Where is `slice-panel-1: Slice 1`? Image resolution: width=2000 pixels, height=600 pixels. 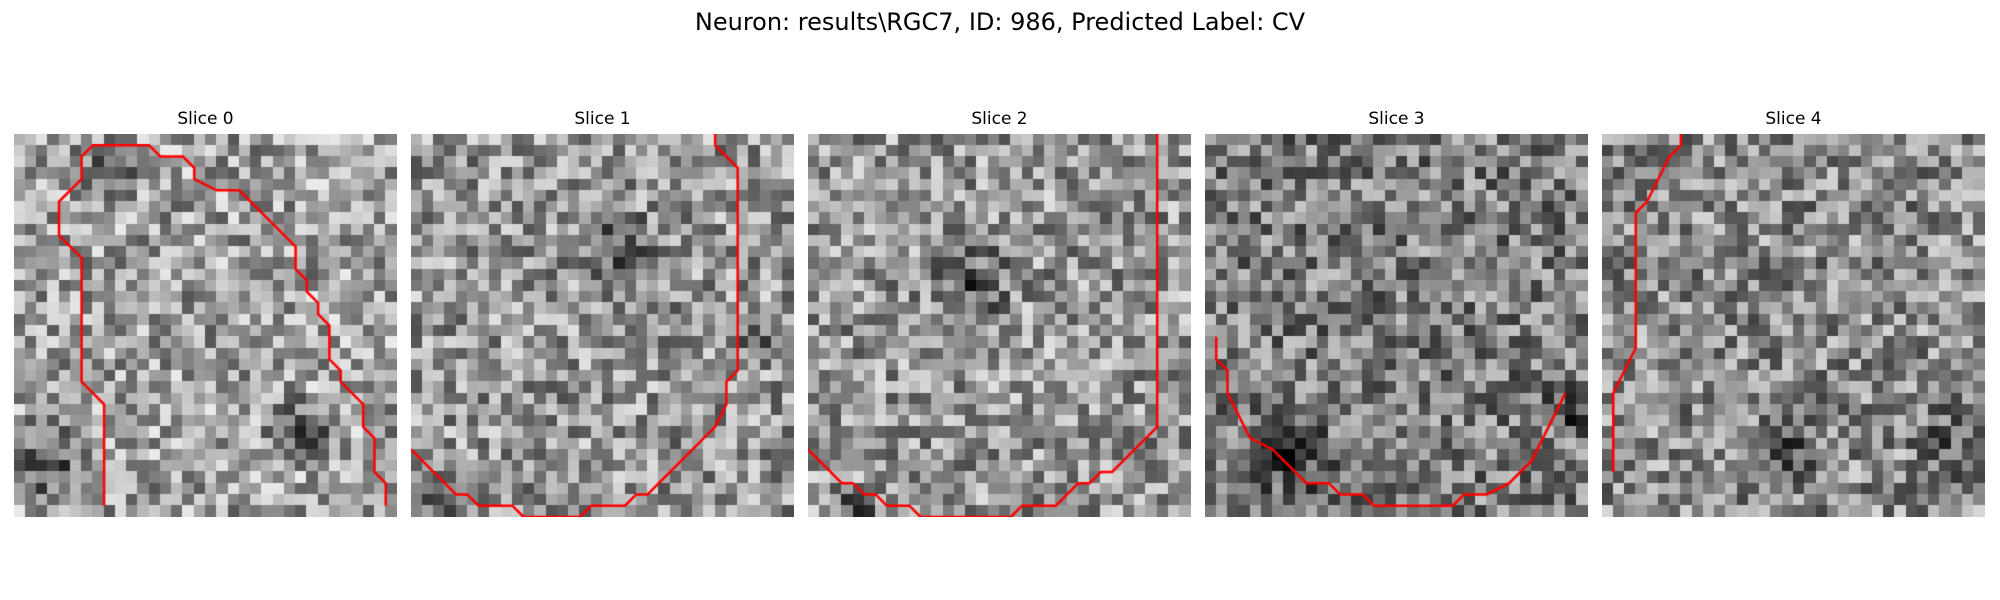 slice-panel-1: Slice 1 is located at coordinates (602, 312).